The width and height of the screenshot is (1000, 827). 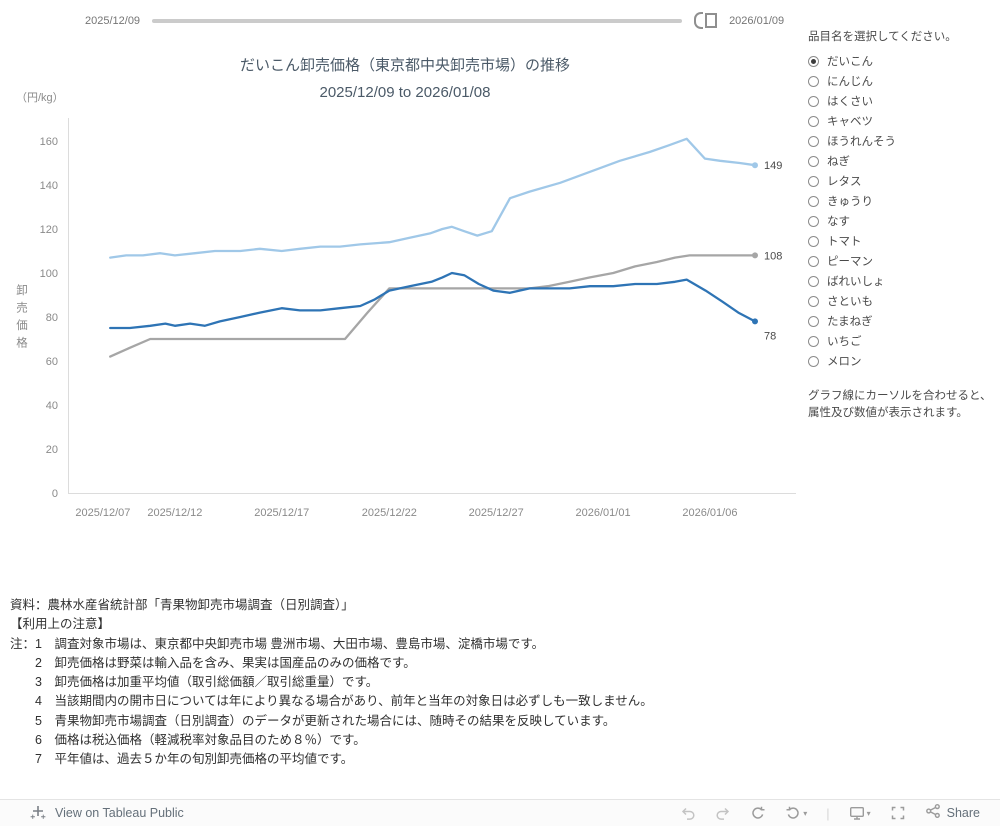 I want to click on light-blue-line, so click(x=433, y=198).